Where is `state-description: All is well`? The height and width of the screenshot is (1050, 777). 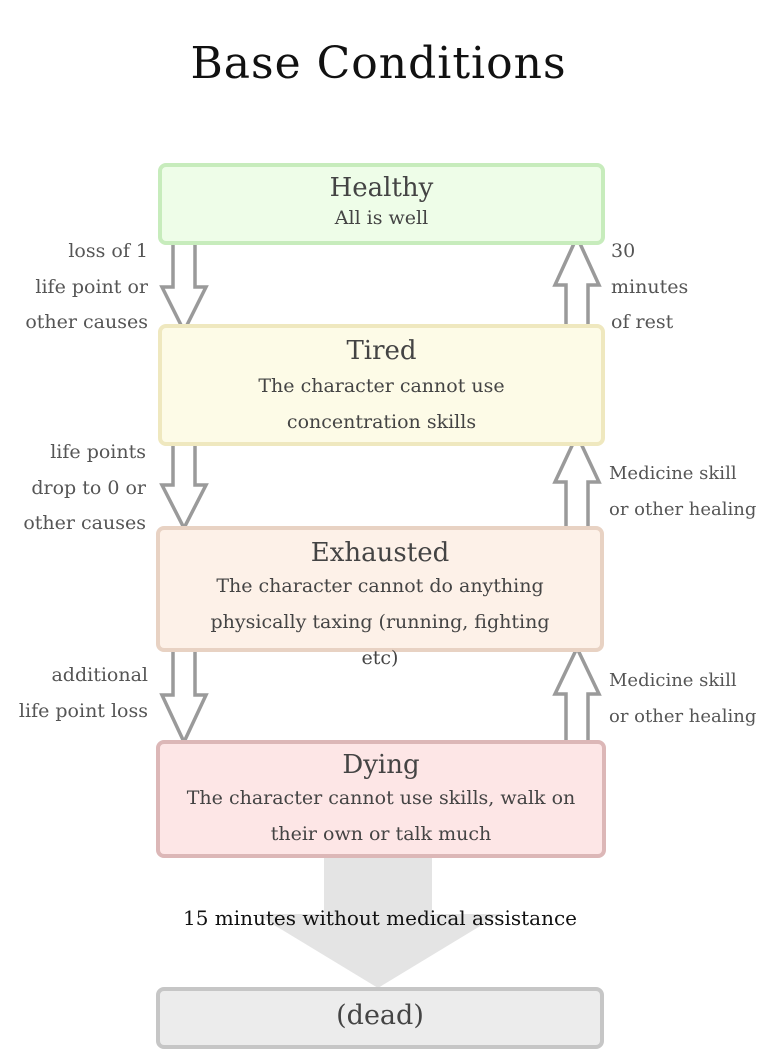
state-description: All is well is located at coordinates (381, 218).